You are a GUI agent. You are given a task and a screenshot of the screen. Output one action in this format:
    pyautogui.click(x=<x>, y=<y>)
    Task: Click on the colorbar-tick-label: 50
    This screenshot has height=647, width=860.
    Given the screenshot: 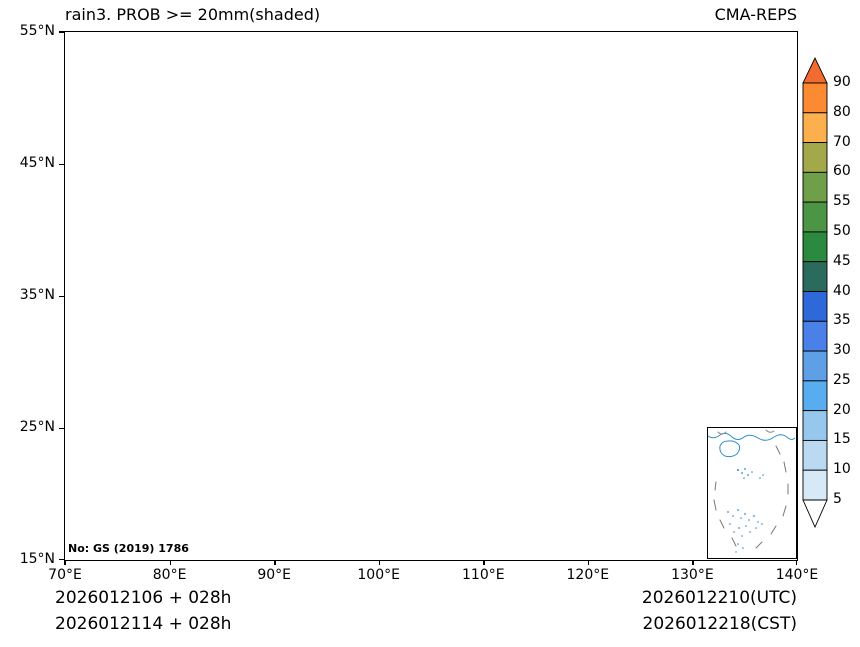 What is the action you would take?
    pyautogui.click(x=842, y=230)
    